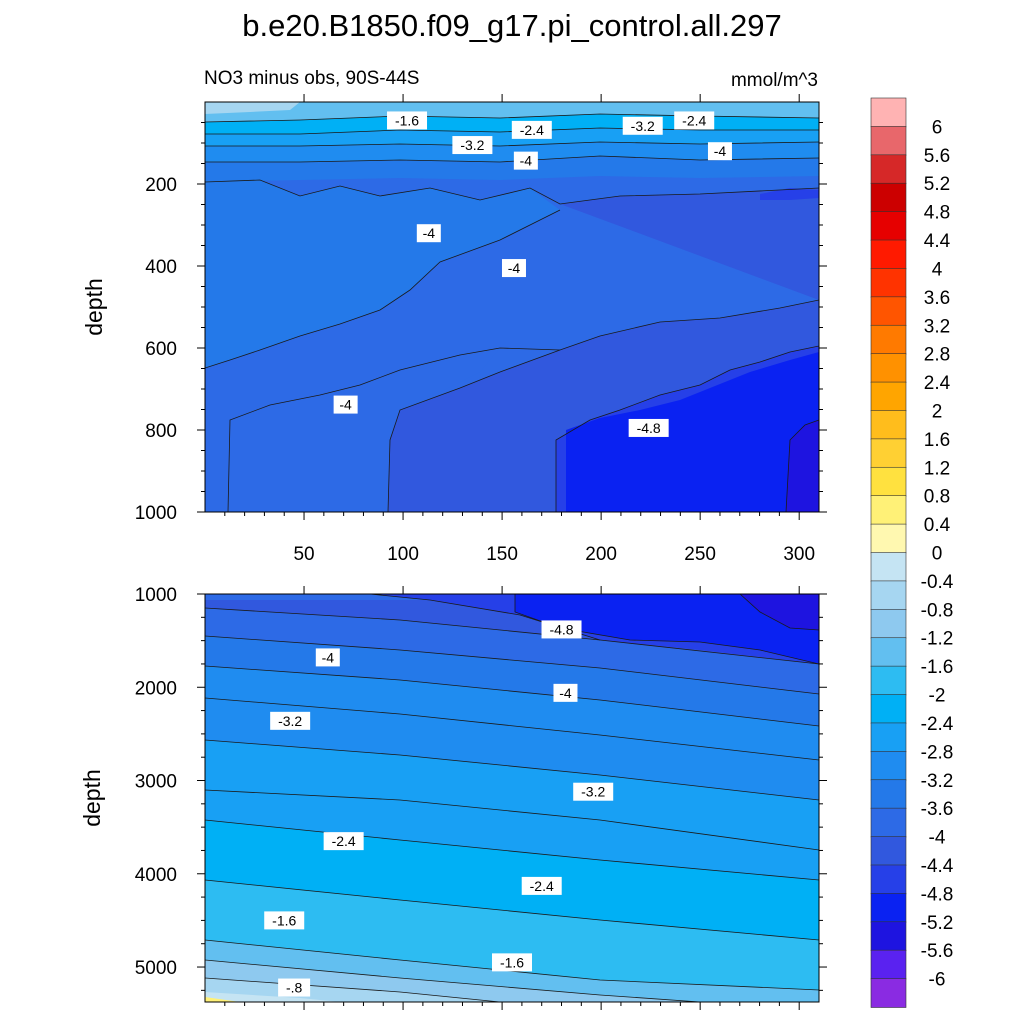  I want to click on colorbar-label: -2.8, so click(937, 752).